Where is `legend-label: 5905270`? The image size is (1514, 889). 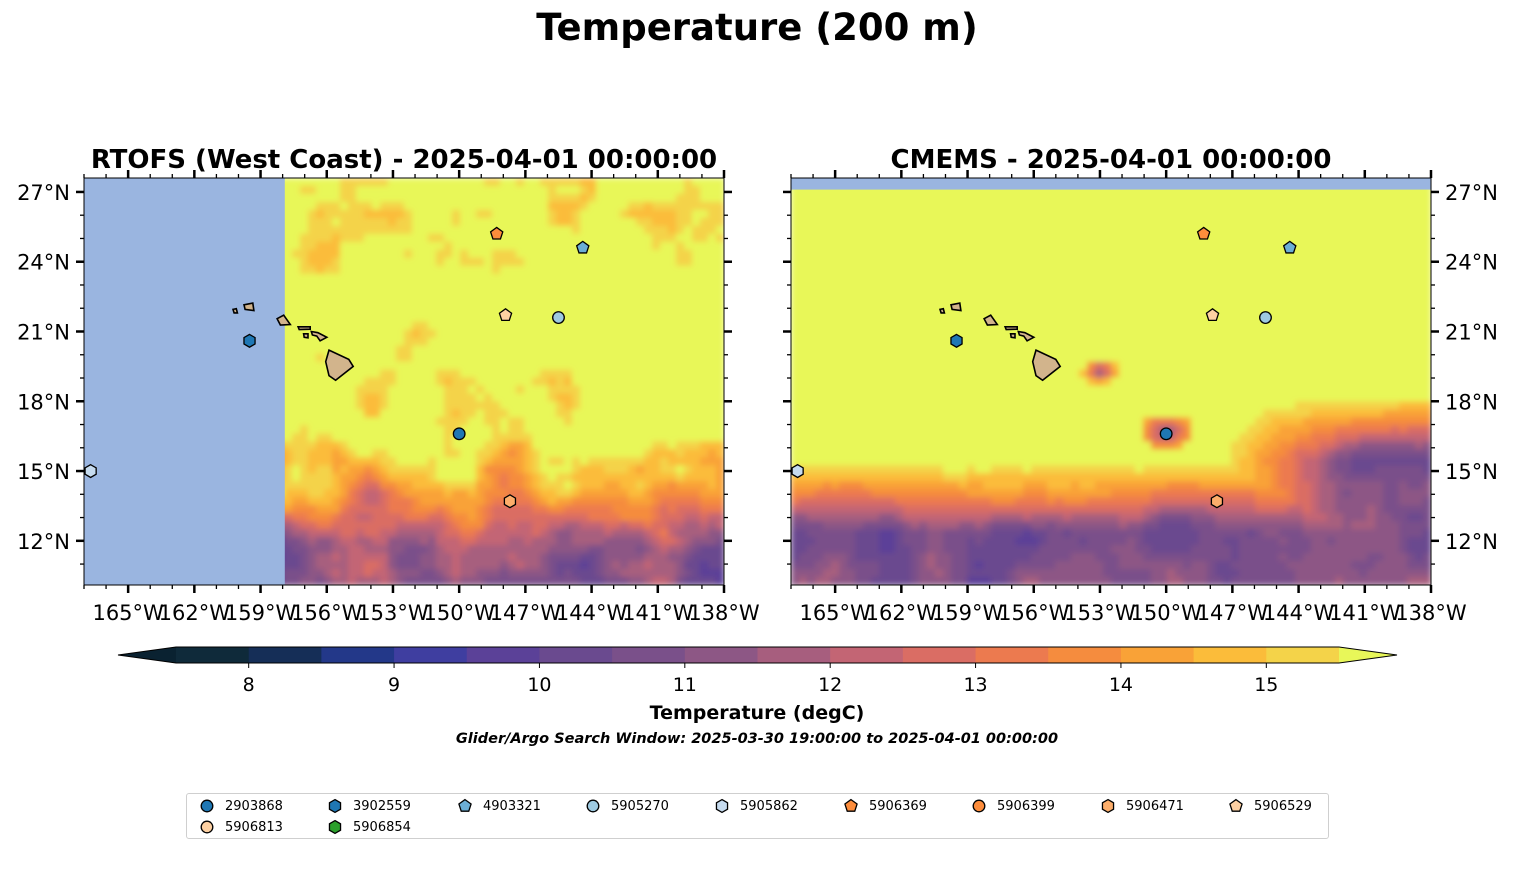
legend-label: 5905270 is located at coordinates (640, 806).